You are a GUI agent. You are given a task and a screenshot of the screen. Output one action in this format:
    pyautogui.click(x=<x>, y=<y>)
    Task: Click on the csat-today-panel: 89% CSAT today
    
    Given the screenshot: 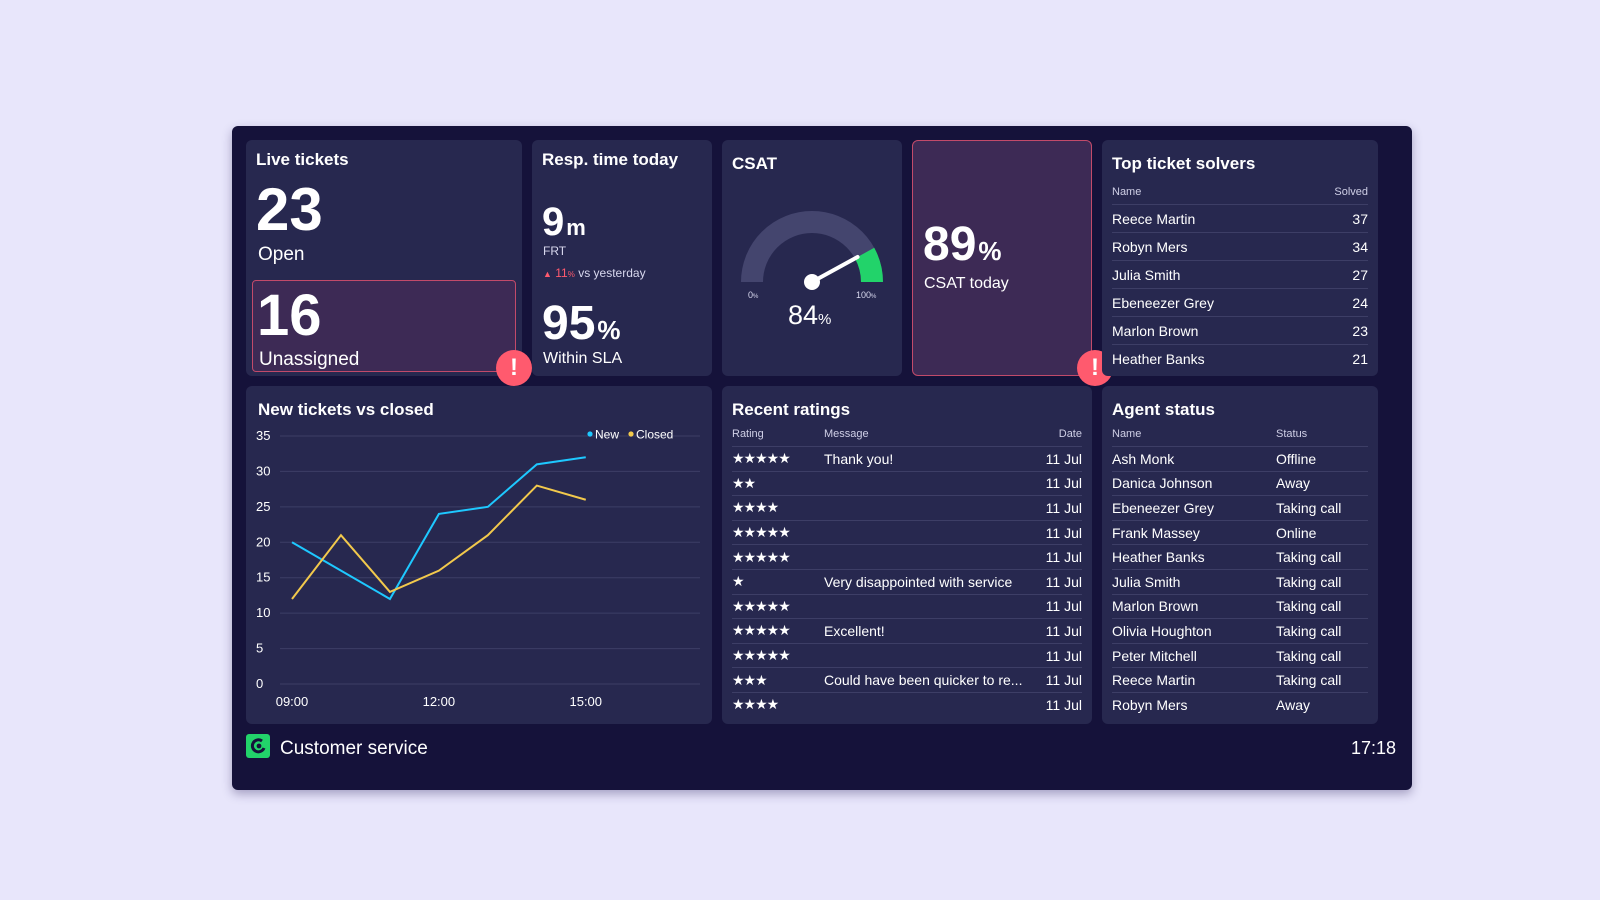 What is the action you would take?
    pyautogui.click(x=1002, y=258)
    